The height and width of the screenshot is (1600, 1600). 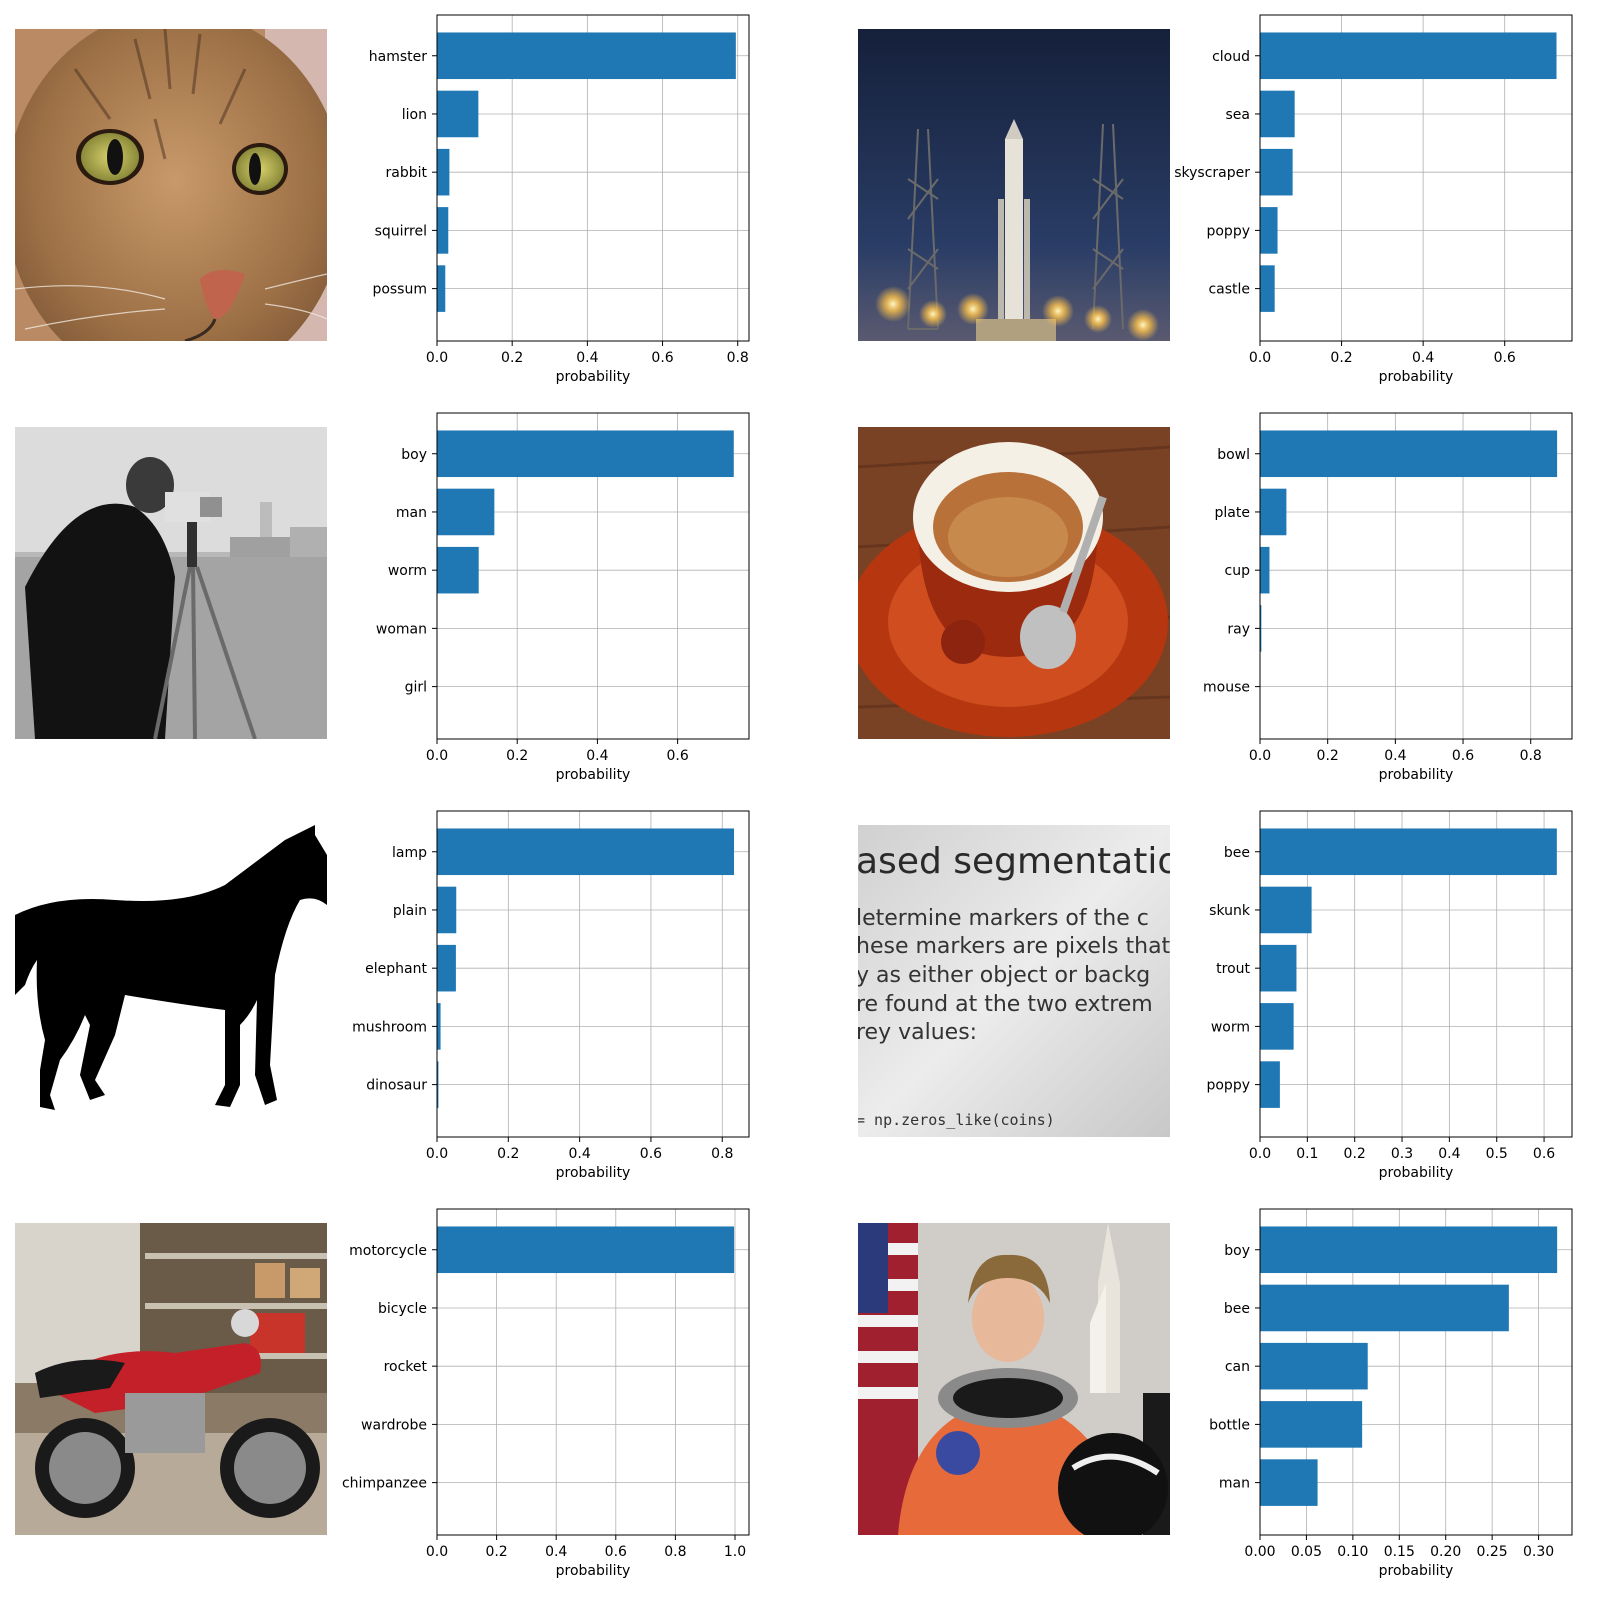 I want to click on x-tick-label: 0.15, so click(x=1399, y=1552).